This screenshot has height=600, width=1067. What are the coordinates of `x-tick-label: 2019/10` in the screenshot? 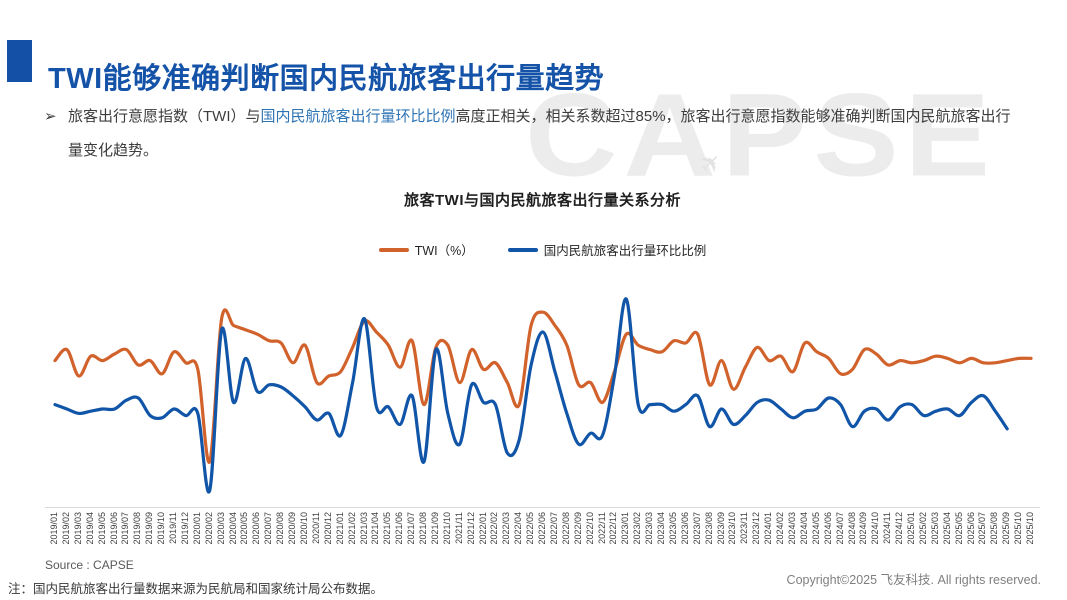 It's located at (161, 528).